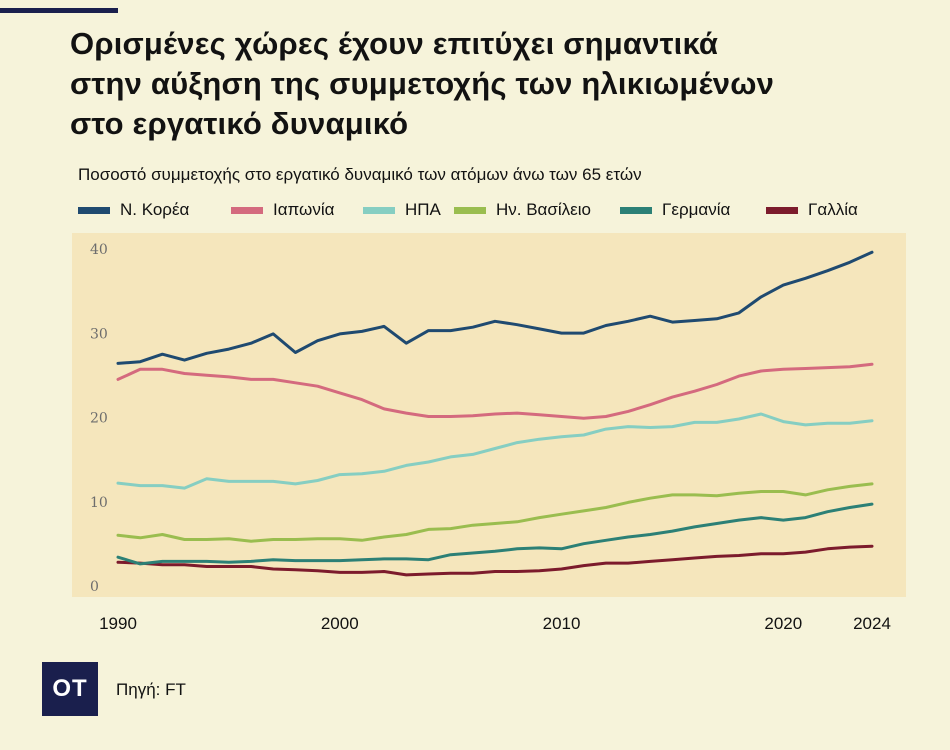 This screenshot has width=950, height=750. What do you see at coordinates (423, 209) in the screenshot?
I see `legend-label: ΗΠΑ` at bounding box center [423, 209].